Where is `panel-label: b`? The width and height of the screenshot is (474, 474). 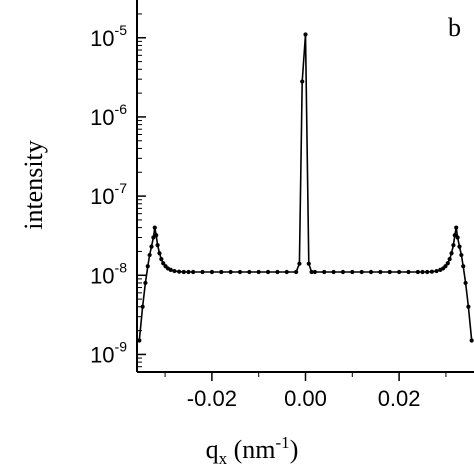 panel-label: b is located at coordinates (454, 27).